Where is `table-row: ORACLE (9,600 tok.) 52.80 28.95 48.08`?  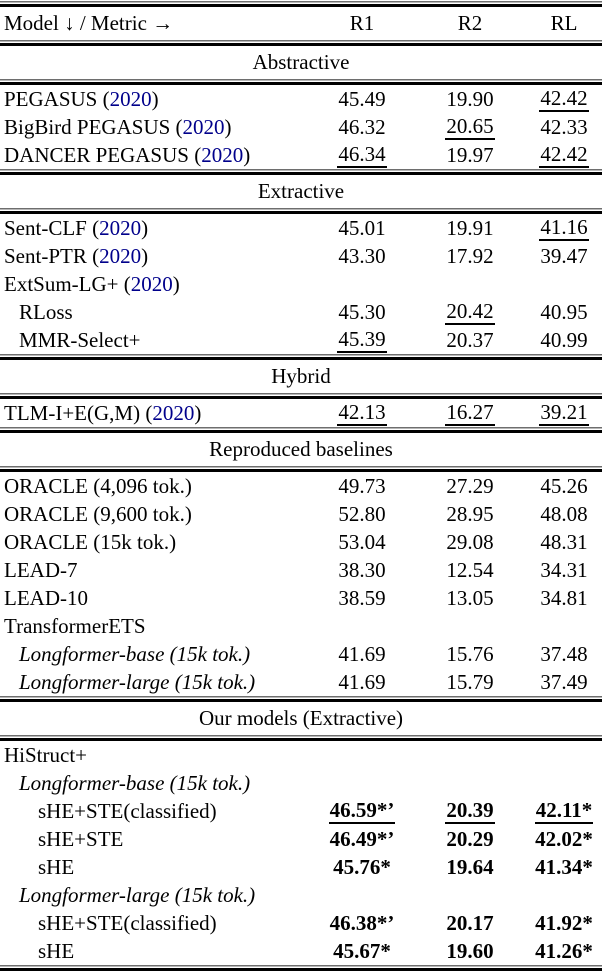 table-row: ORACLE (9,600 tok.) 52.80 28.95 48.08 is located at coordinates (301, 514).